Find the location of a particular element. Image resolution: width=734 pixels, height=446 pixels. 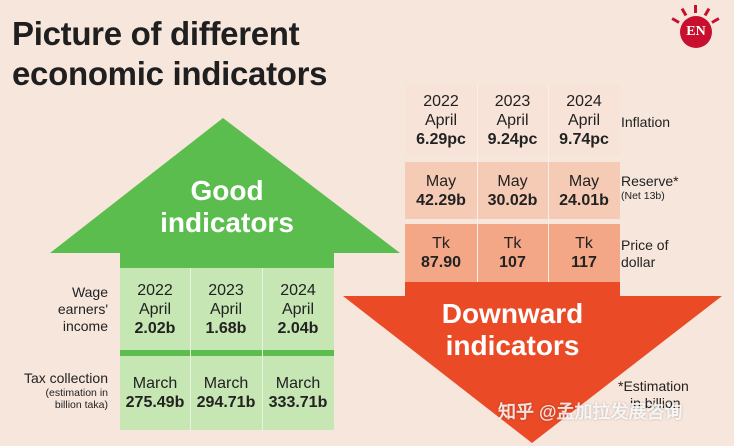

inflation-2022-cell: 2022 April 6.29pc is located at coordinates (441, 120).